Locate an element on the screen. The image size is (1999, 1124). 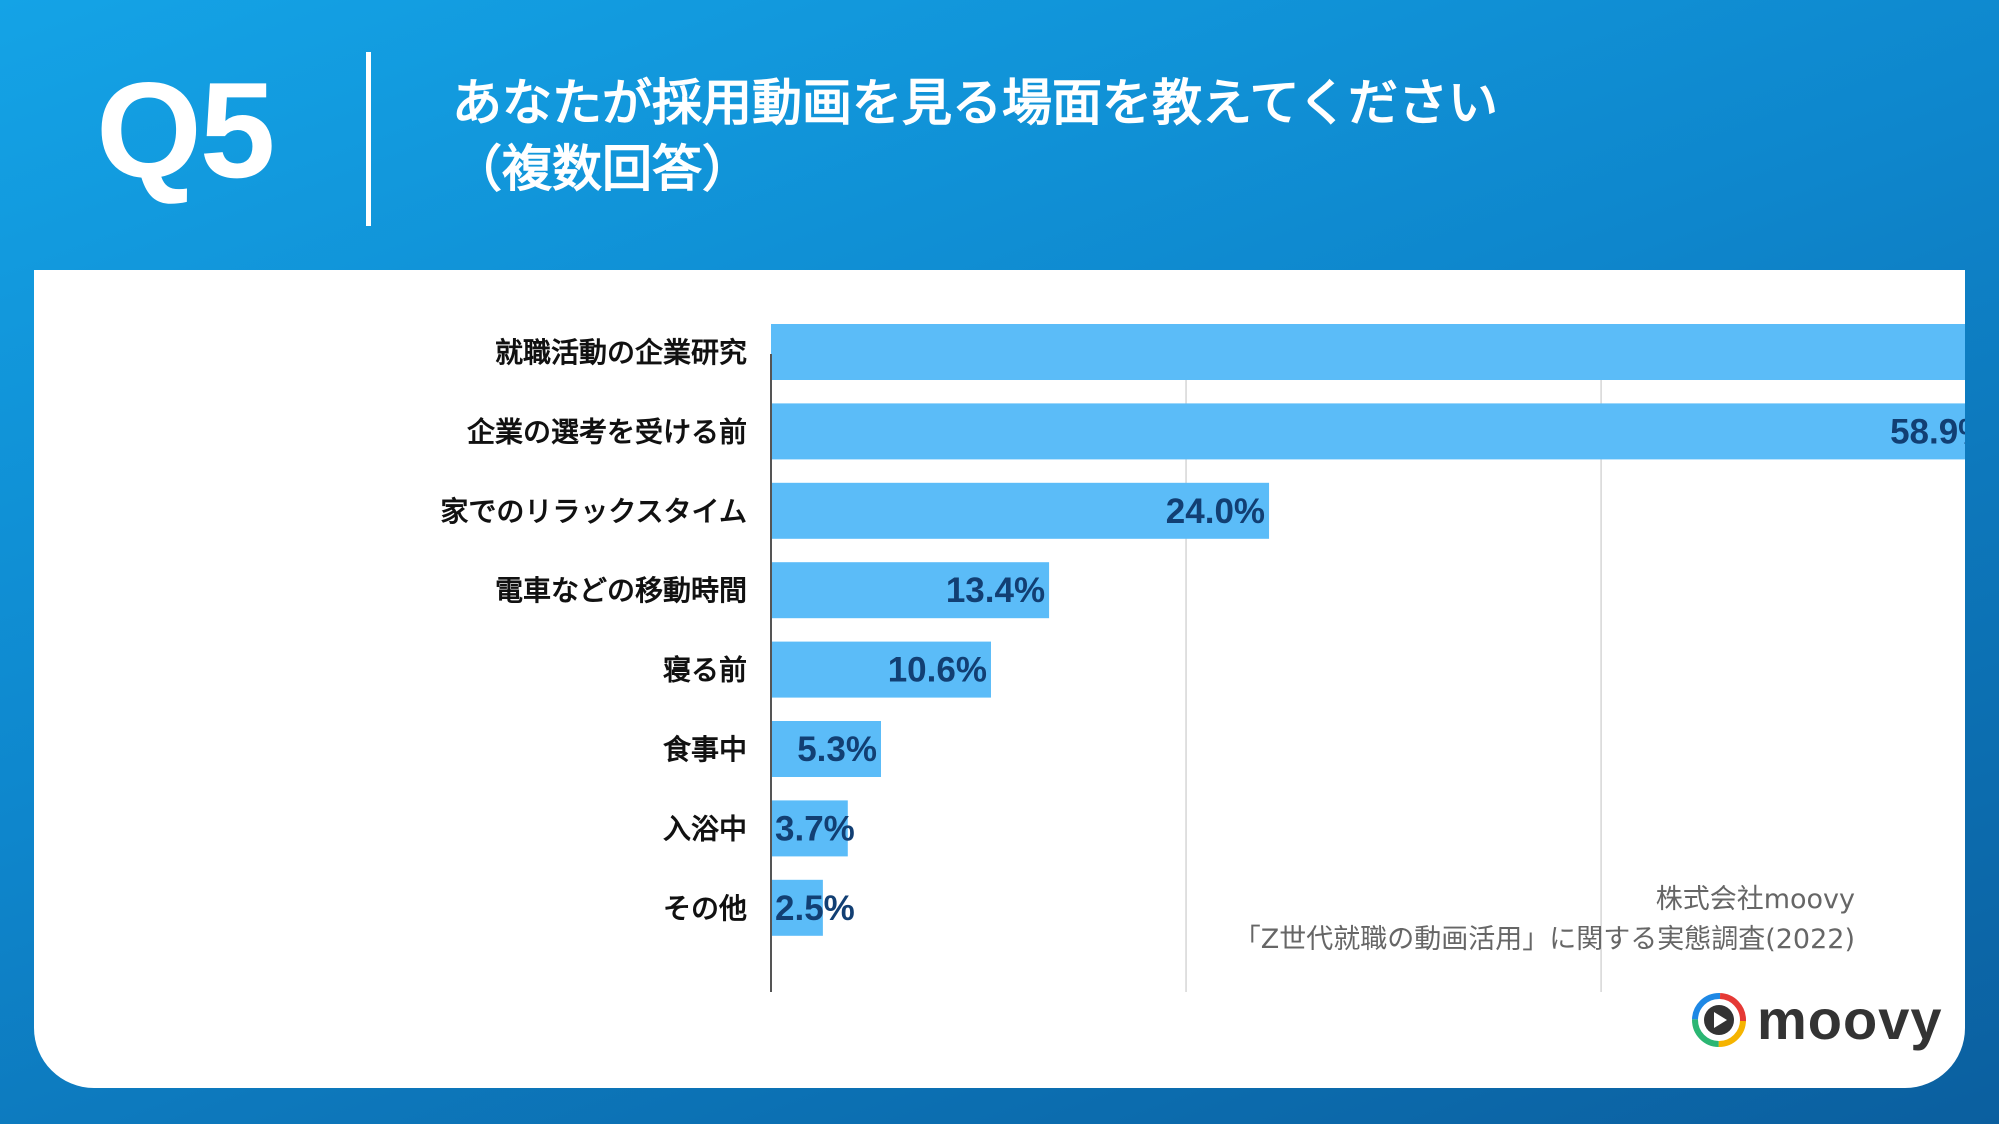
question-title-line2: （複数回答） is located at coordinates (602, 169).